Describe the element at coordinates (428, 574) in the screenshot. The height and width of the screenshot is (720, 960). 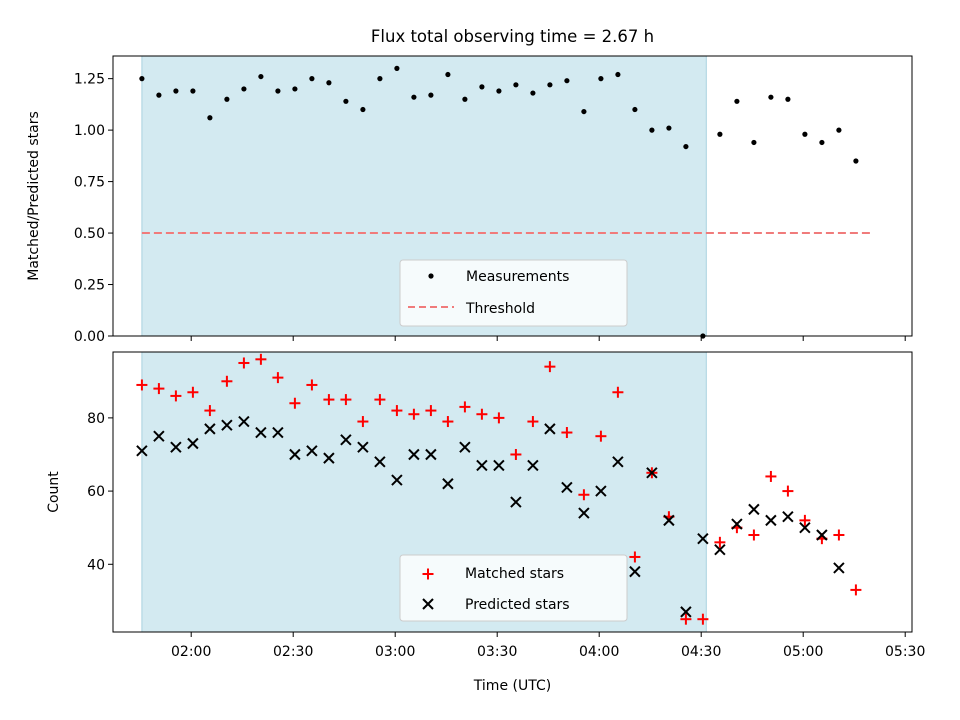
I see `legend-matched-marker` at that location.